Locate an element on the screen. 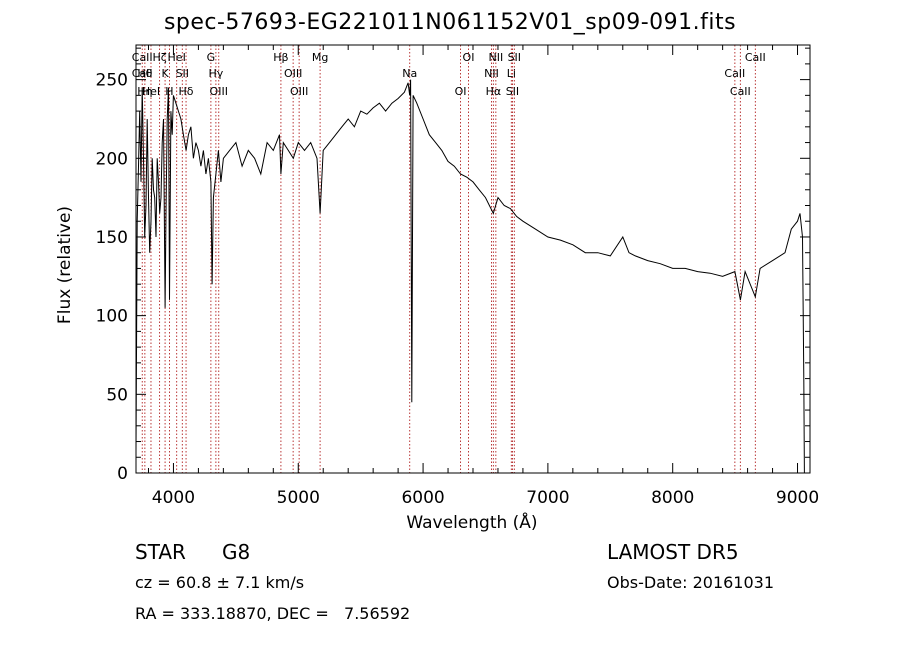  observation-date: Obs-Date: 20161031 is located at coordinates (691, 582).